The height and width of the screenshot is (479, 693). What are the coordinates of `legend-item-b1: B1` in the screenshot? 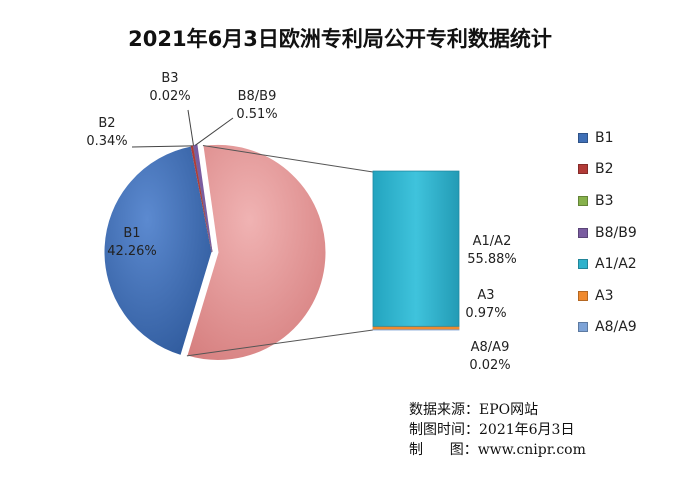 It's located at (607, 138).